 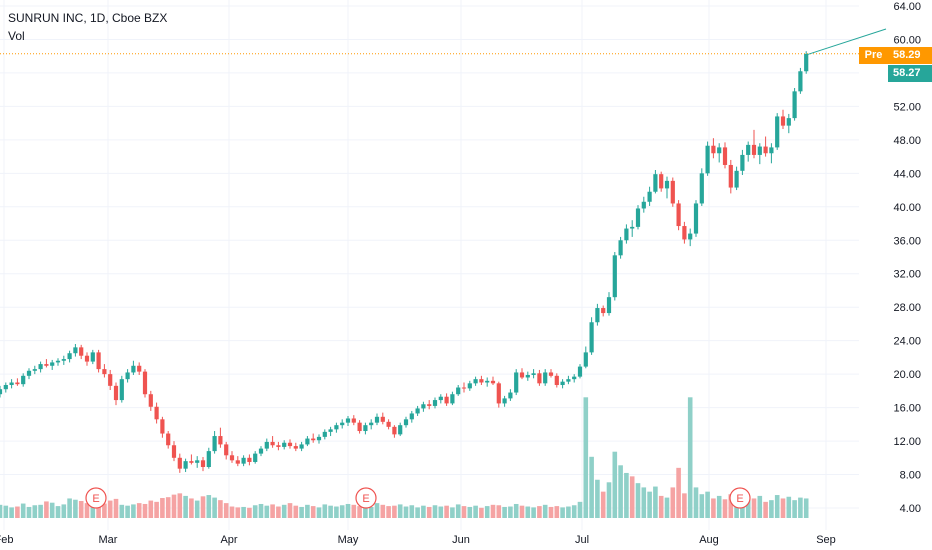 What do you see at coordinates (907, 7) in the screenshot?
I see `y-tick-label: 64.00` at bounding box center [907, 7].